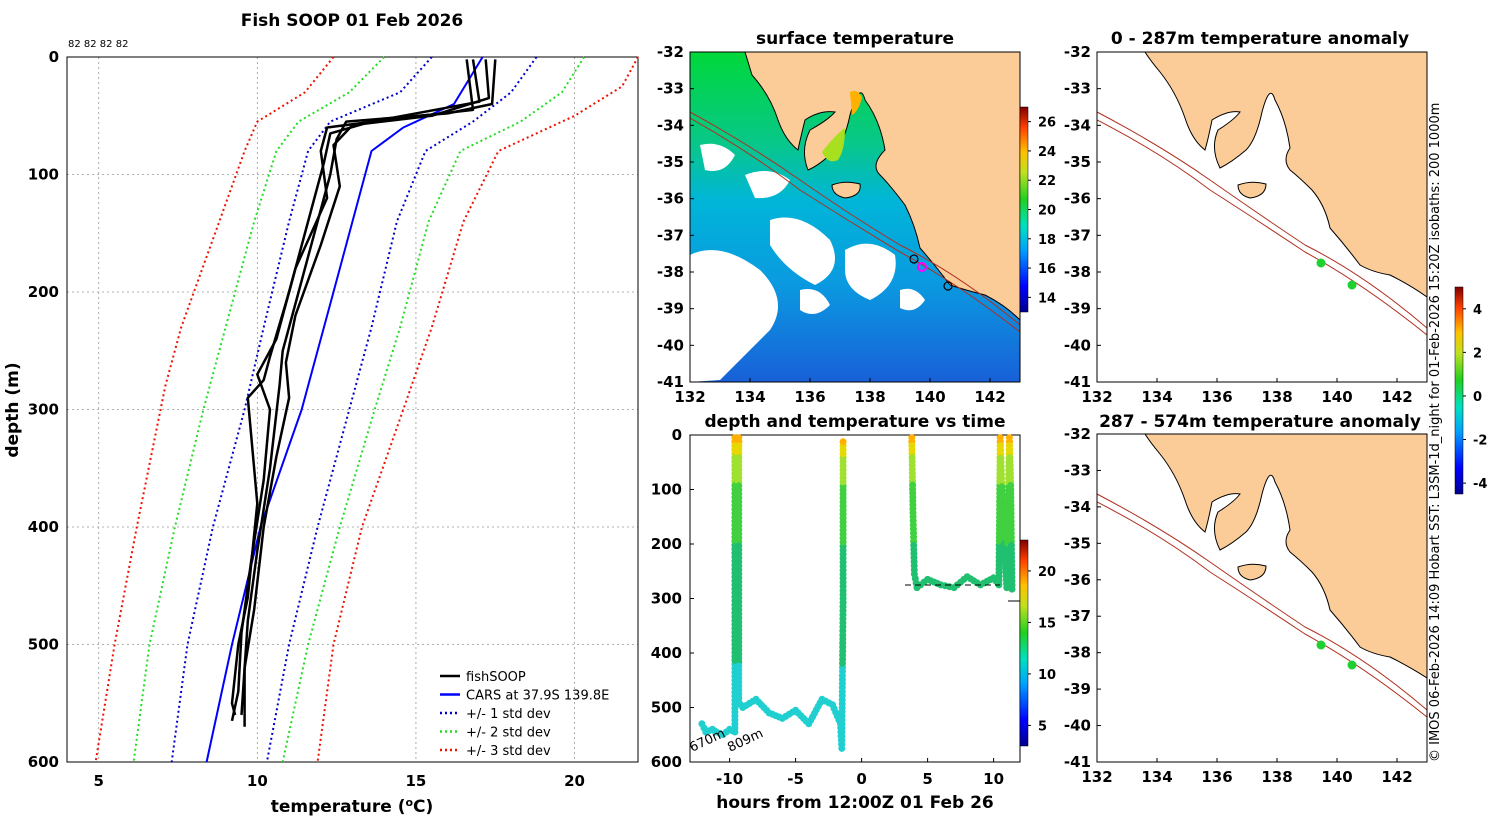 The height and width of the screenshot is (820, 1500). I want to click on depth-time-ytick-label: 600, so click(666, 762).